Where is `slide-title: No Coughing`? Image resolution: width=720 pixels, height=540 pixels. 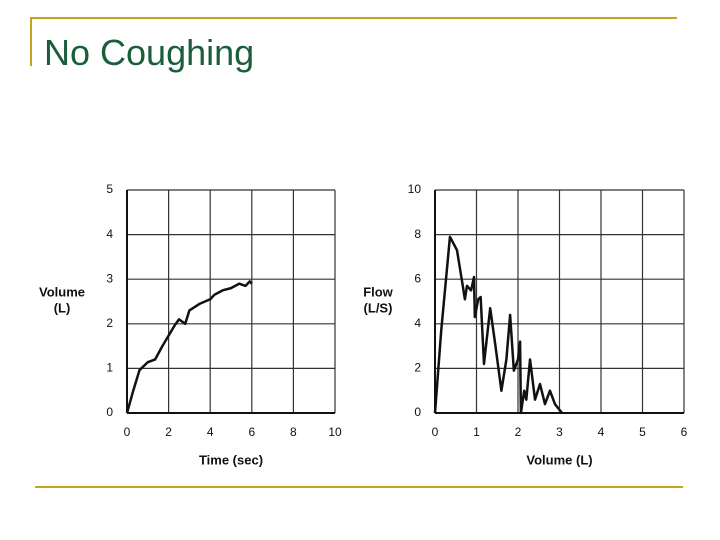
slide-title: No Coughing is located at coordinates (149, 52).